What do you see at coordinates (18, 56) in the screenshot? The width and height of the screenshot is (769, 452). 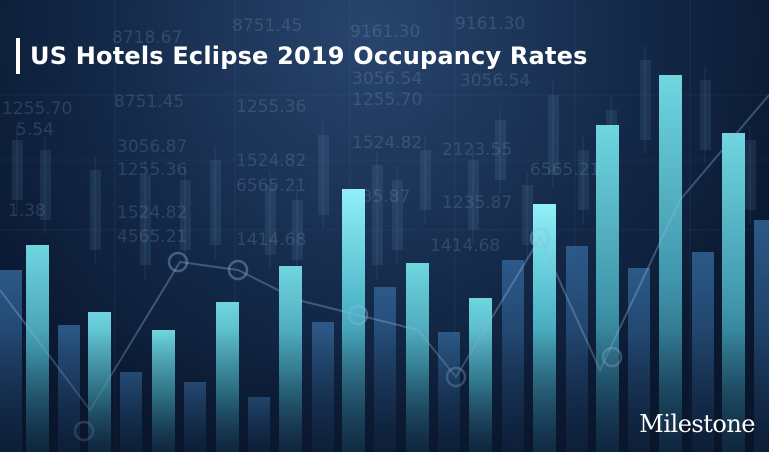 I see `title-accent-bar` at bounding box center [18, 56].